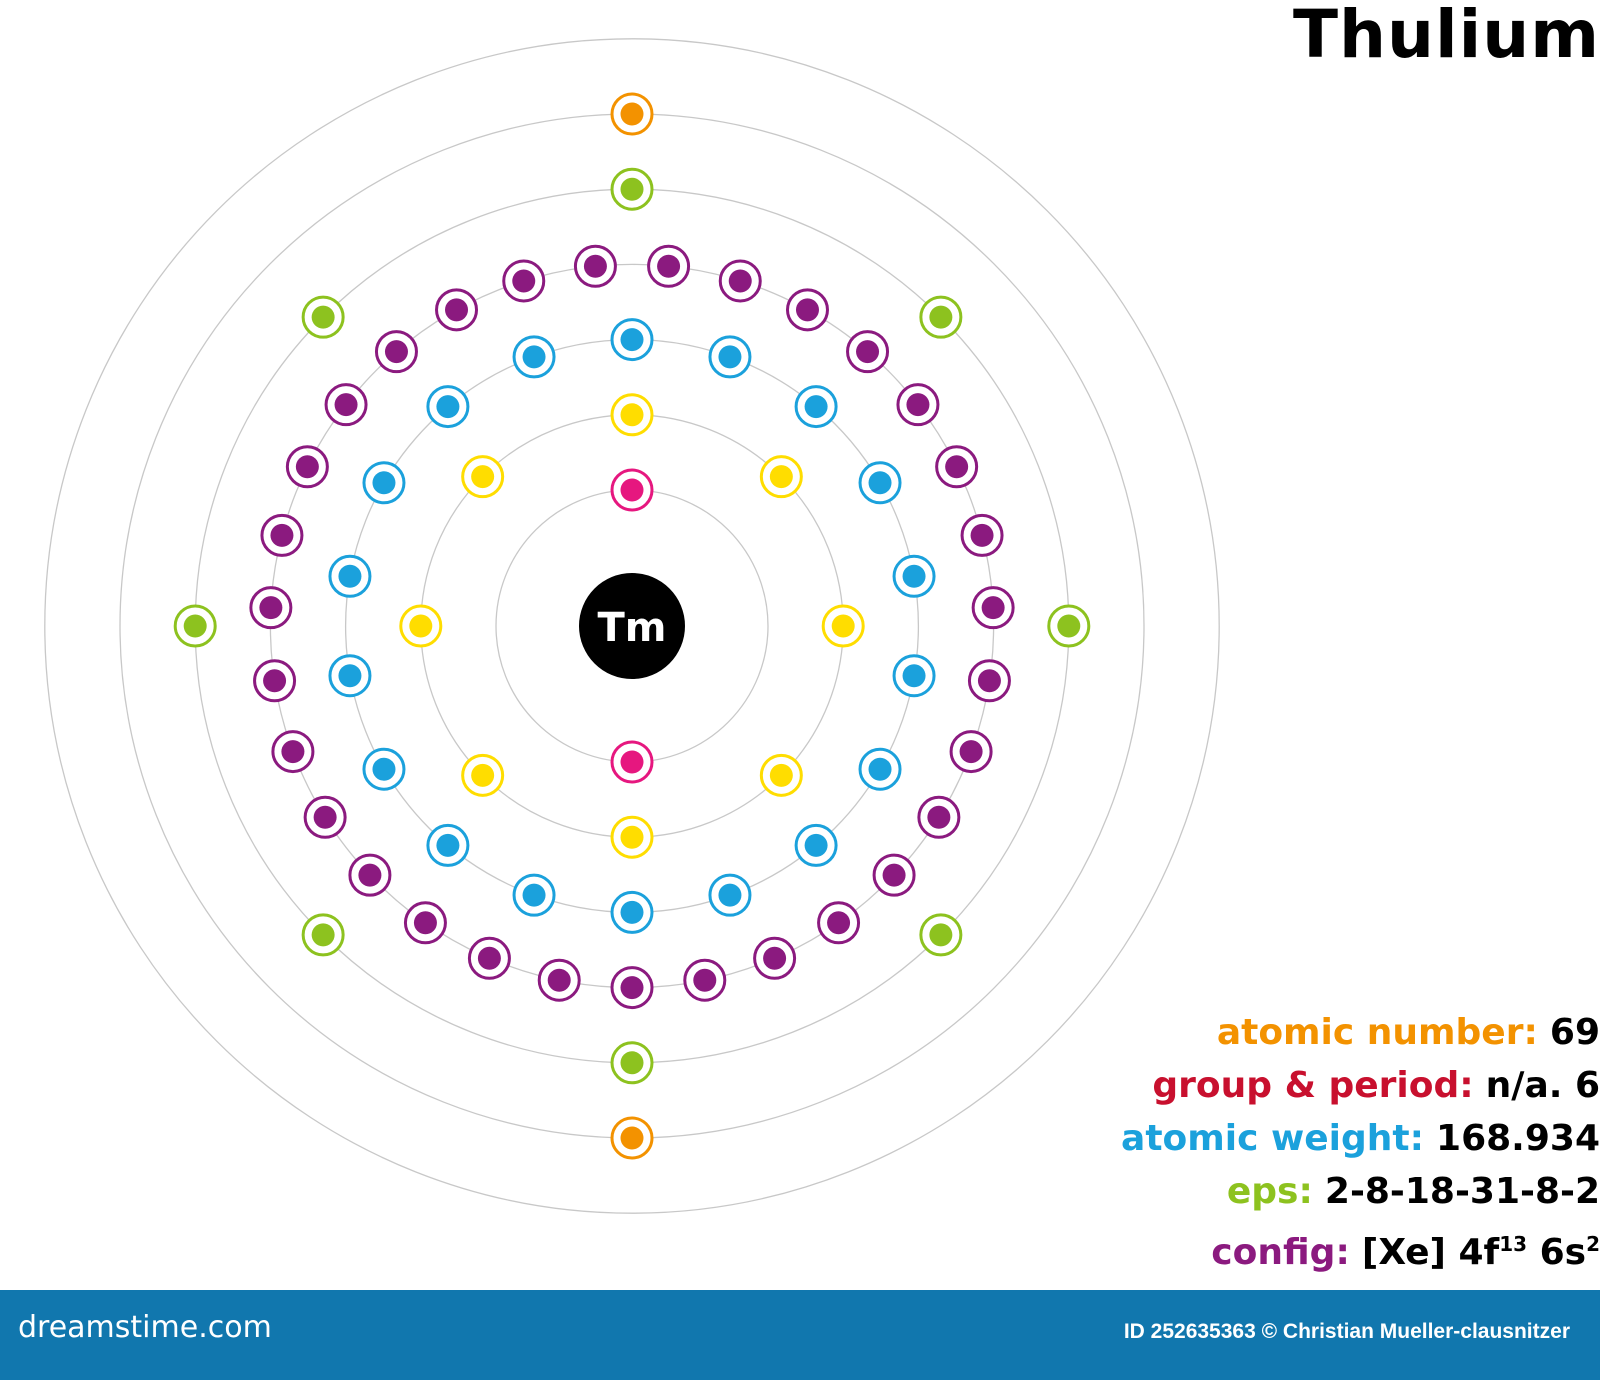 This screenshot has height=1380, width=1600. Describe the element at coordinates (1430, 1252) in the screenshot. I see `config-part1: [Xe] 4f` at that location.